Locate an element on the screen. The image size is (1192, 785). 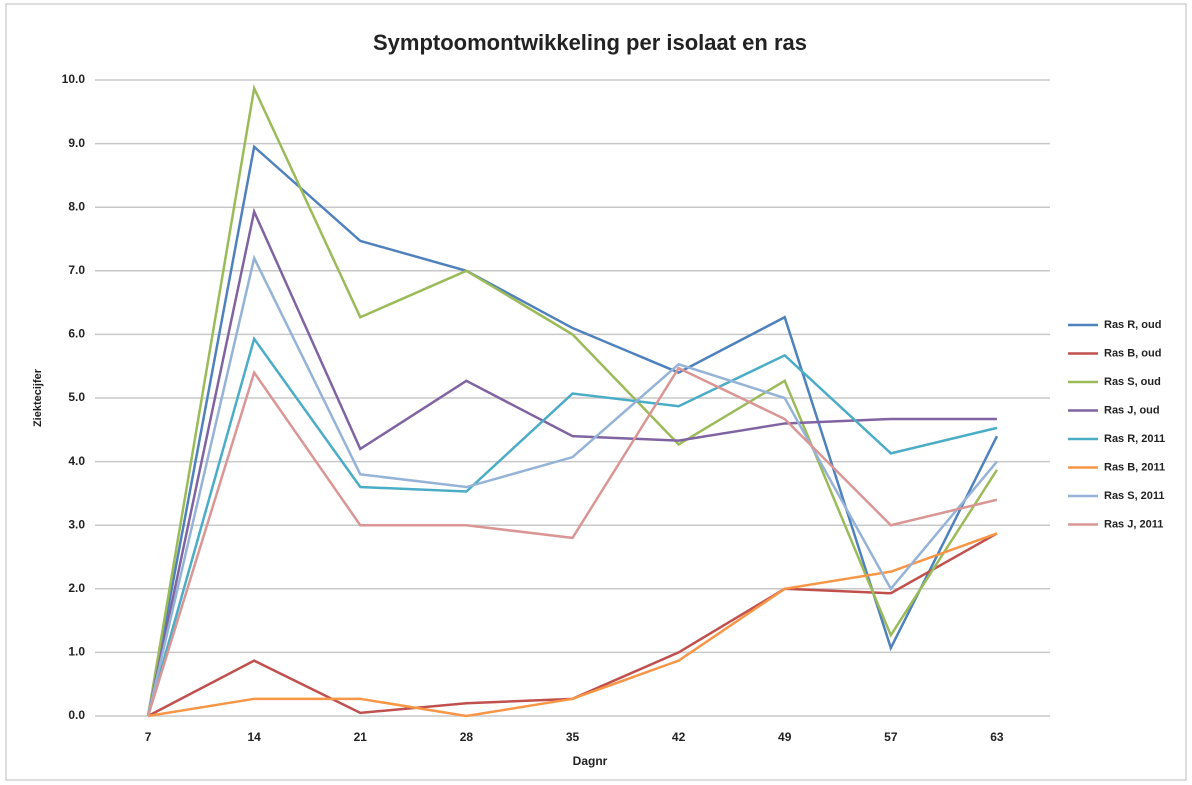
legend-label: Ras J, oud is located at coordinates (1132, 410).